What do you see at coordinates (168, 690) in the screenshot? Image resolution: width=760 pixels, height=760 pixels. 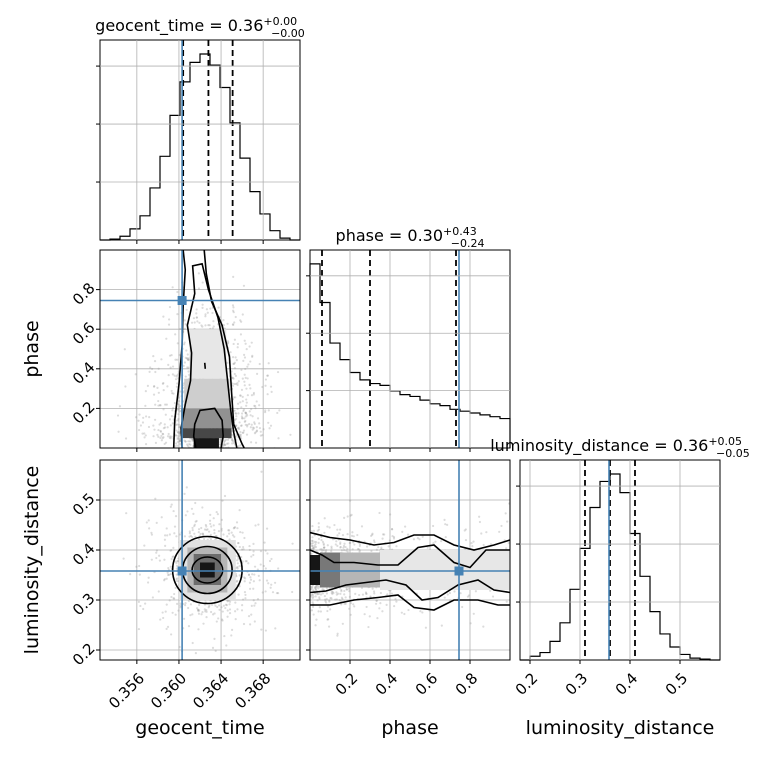 I see `x-tick-label: 0.360` at bounding box center [168, 690].